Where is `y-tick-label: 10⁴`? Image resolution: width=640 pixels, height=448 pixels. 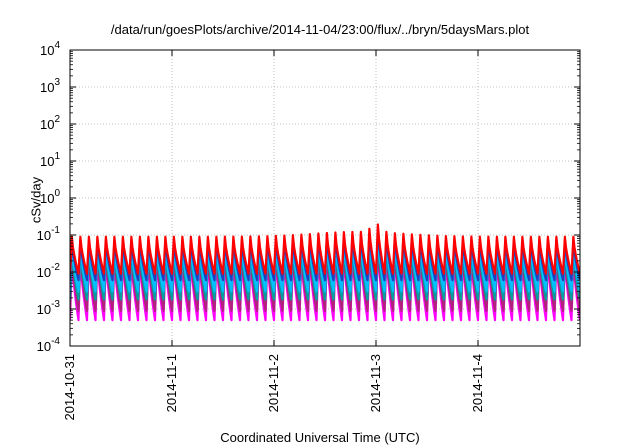
y-tick-label: 10⁴ is located at coordinates (50, 49).